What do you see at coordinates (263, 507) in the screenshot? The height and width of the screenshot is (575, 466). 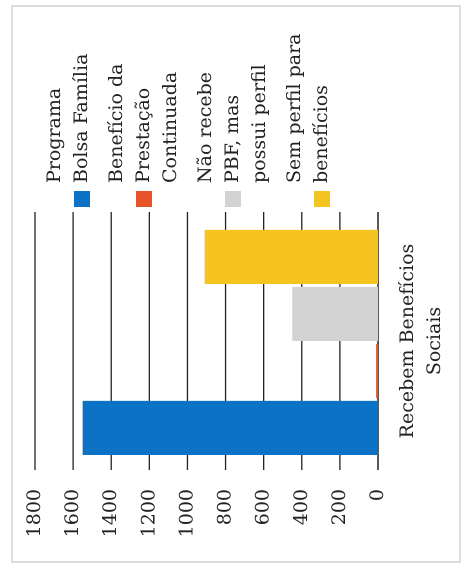 I see `y-tick-label: 600` at bounding box center [263, 507].